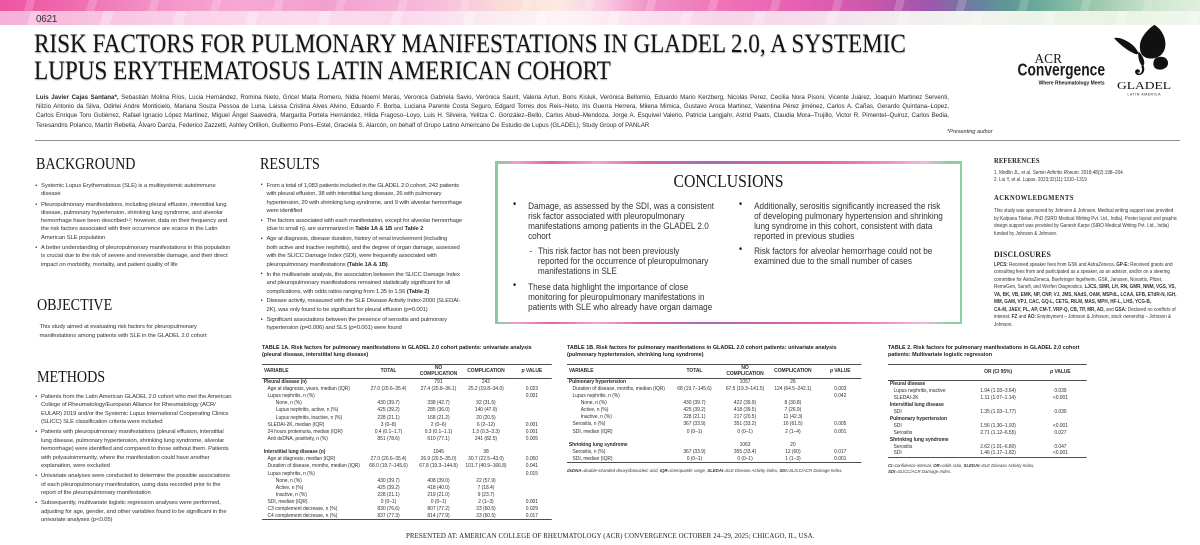 The height and width of the screenshot is (545, 1200). I want to click on svg-text: GLADEL, so click(1144, 86).